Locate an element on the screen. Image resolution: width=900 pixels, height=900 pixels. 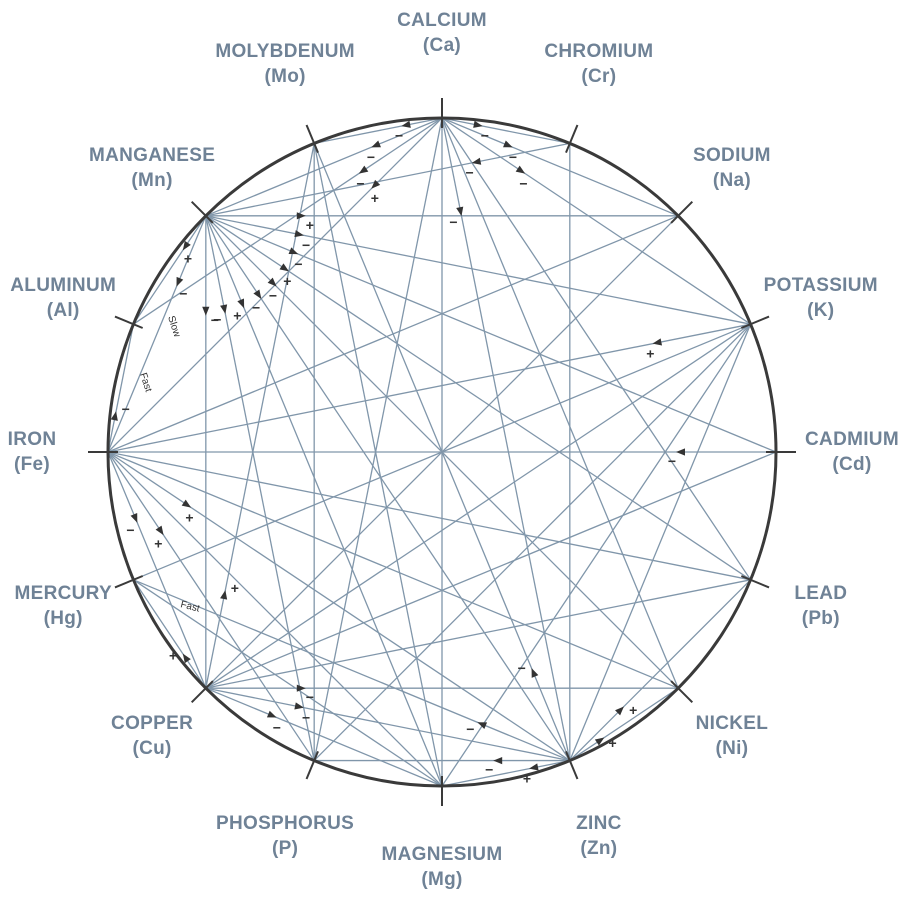
tick-p is located at coordinates (312, 765).